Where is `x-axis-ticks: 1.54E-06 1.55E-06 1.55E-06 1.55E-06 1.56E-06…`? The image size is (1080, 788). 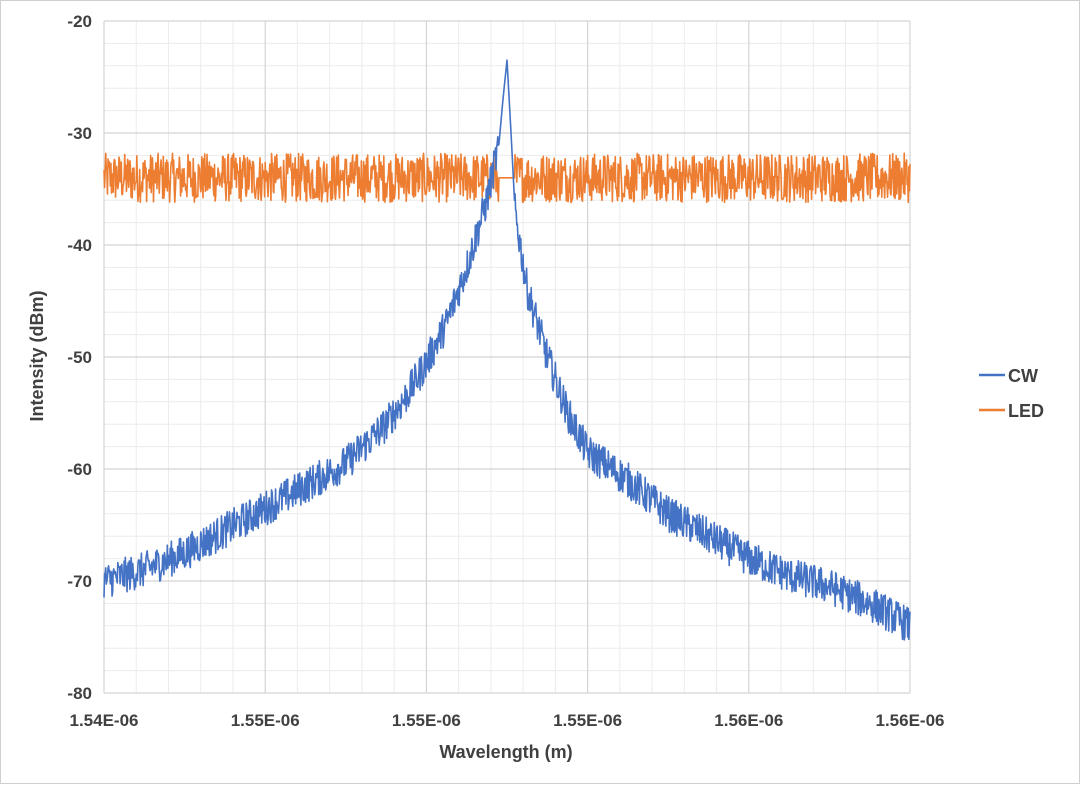 x-axis-ticks: 1.54E-06 1.55E-06 1.55E-06 1.55E-06 1.56E-06… is located at coordinates (507, 720).